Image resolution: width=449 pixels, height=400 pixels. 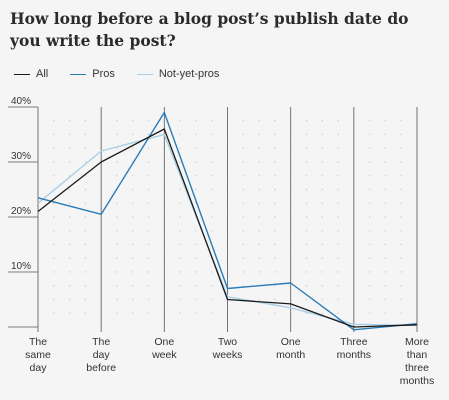 I want to click on x-tick-label-line: Two, so click(x=227, y=342).